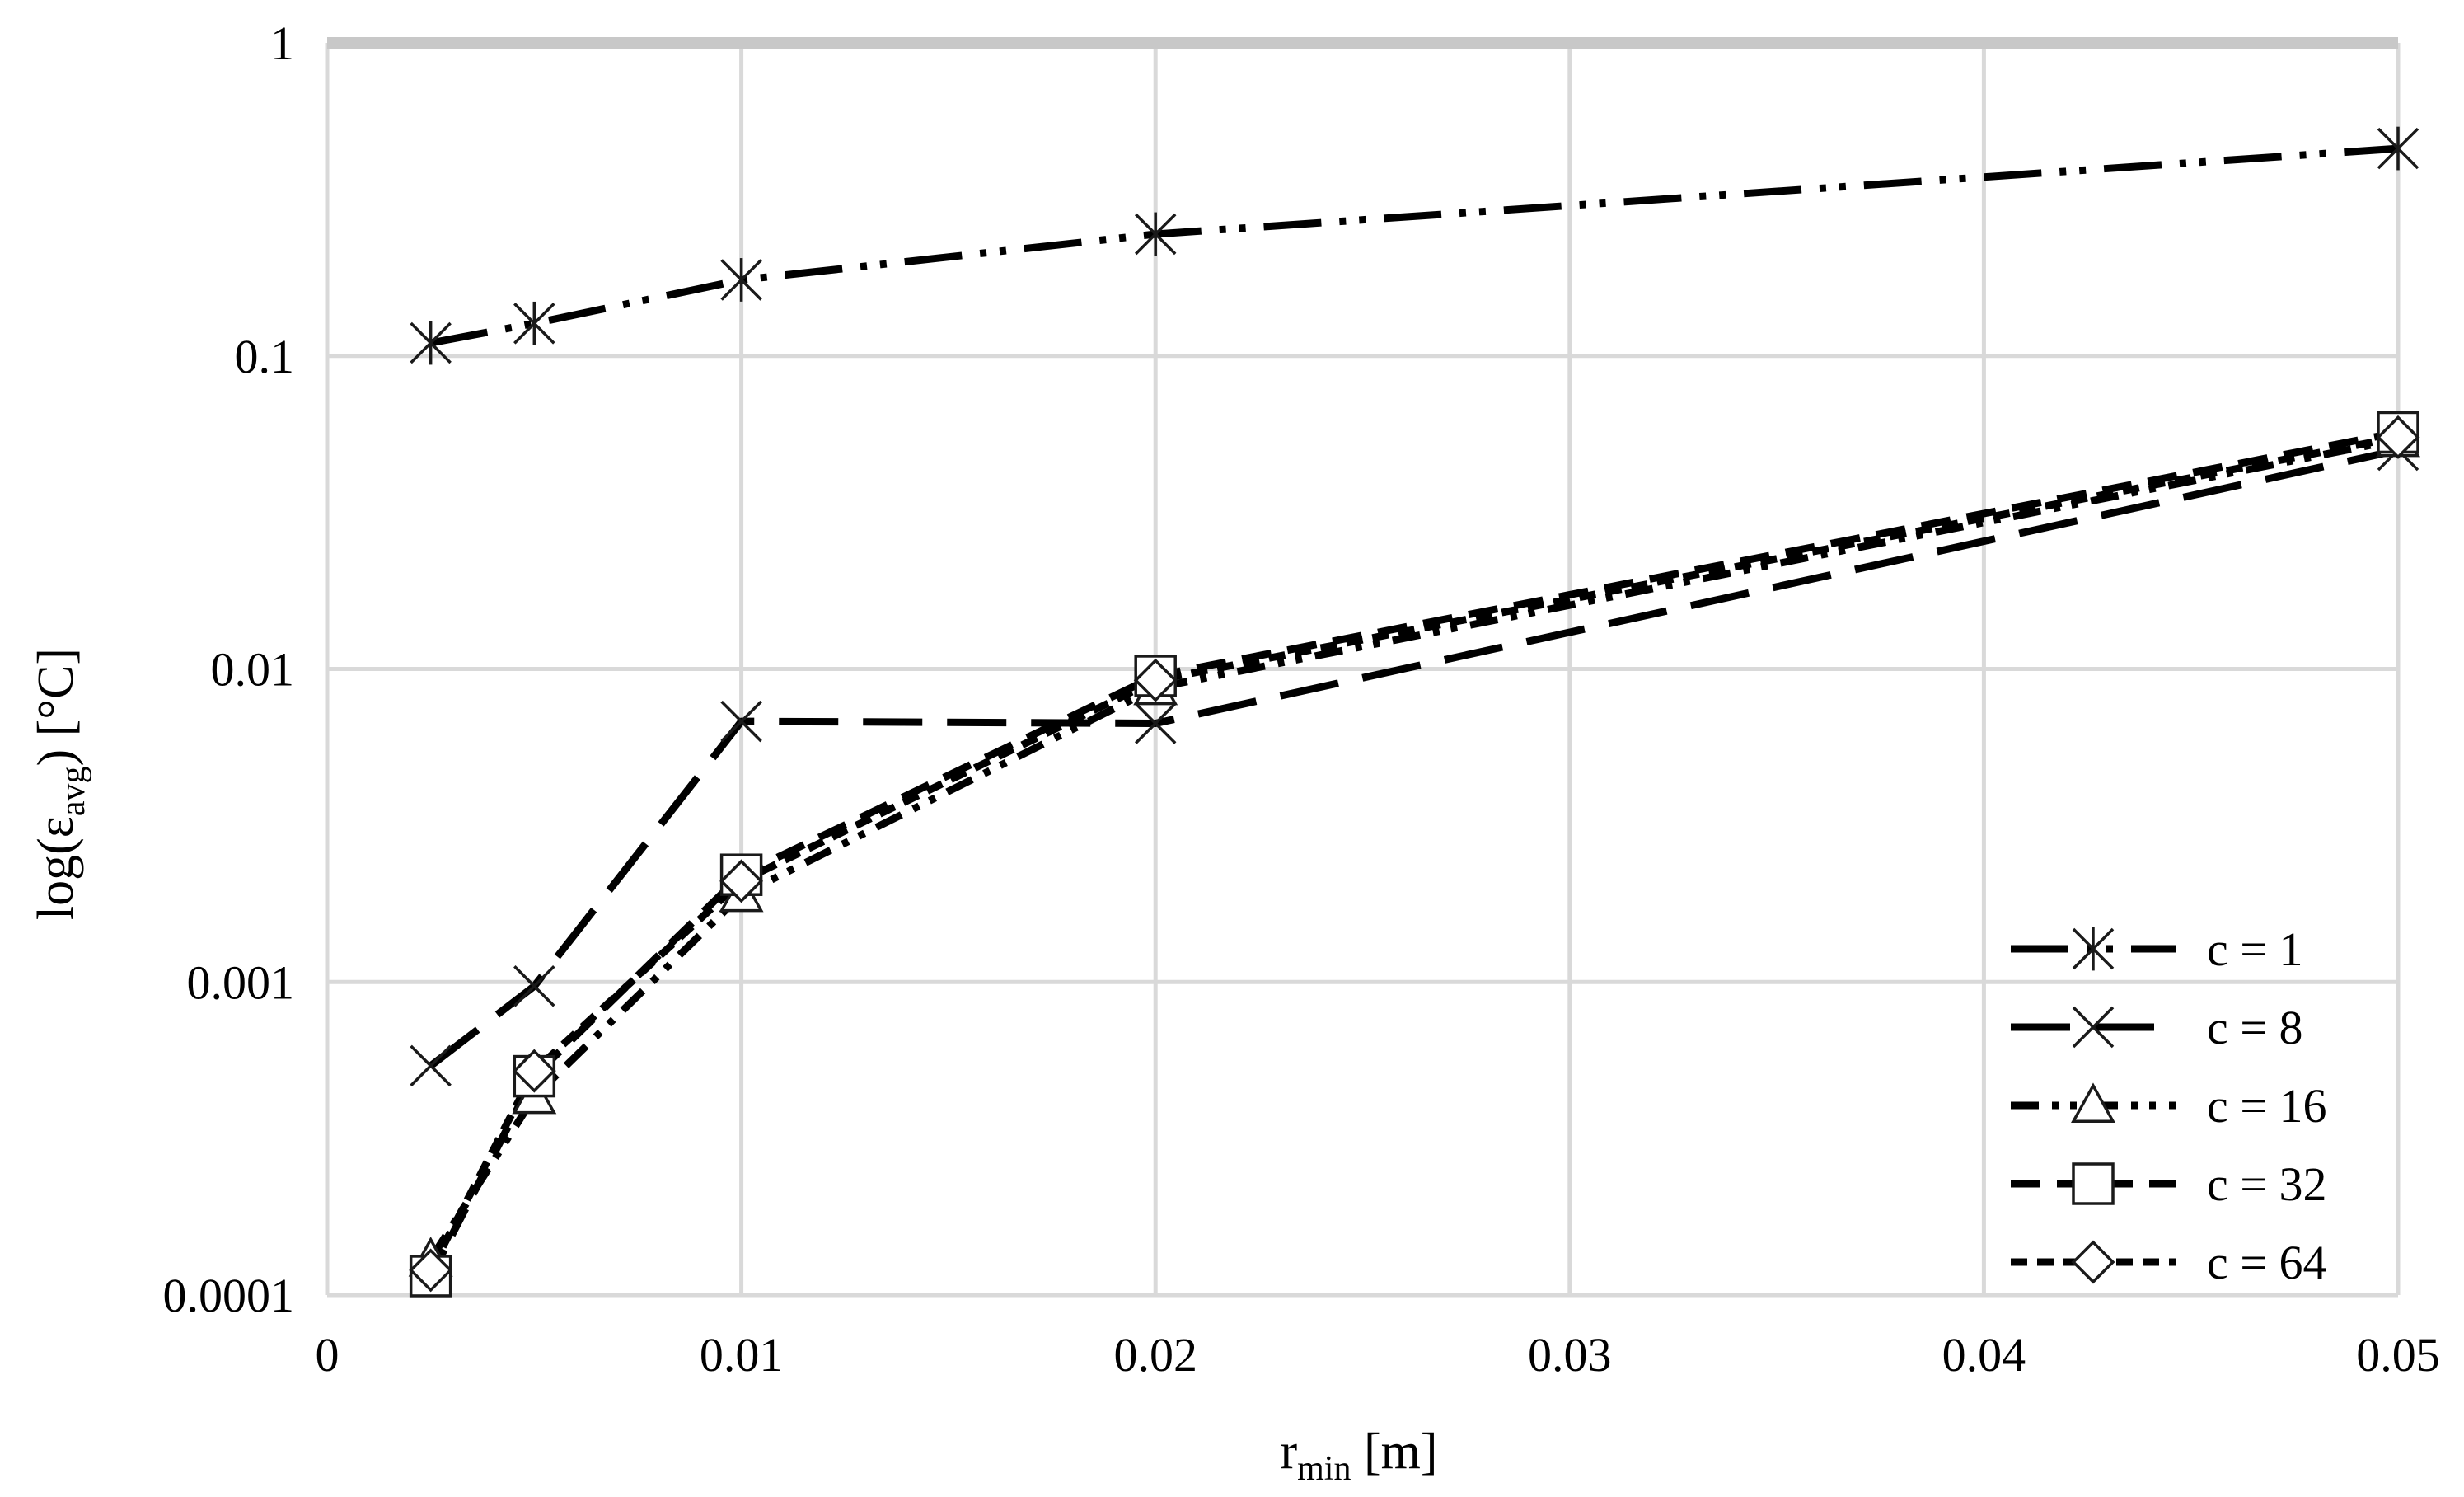 The width and height of the screenshot is (2464, 1497). I want to click on x-tick-label-5: 0.05, so click(2398, 1355).